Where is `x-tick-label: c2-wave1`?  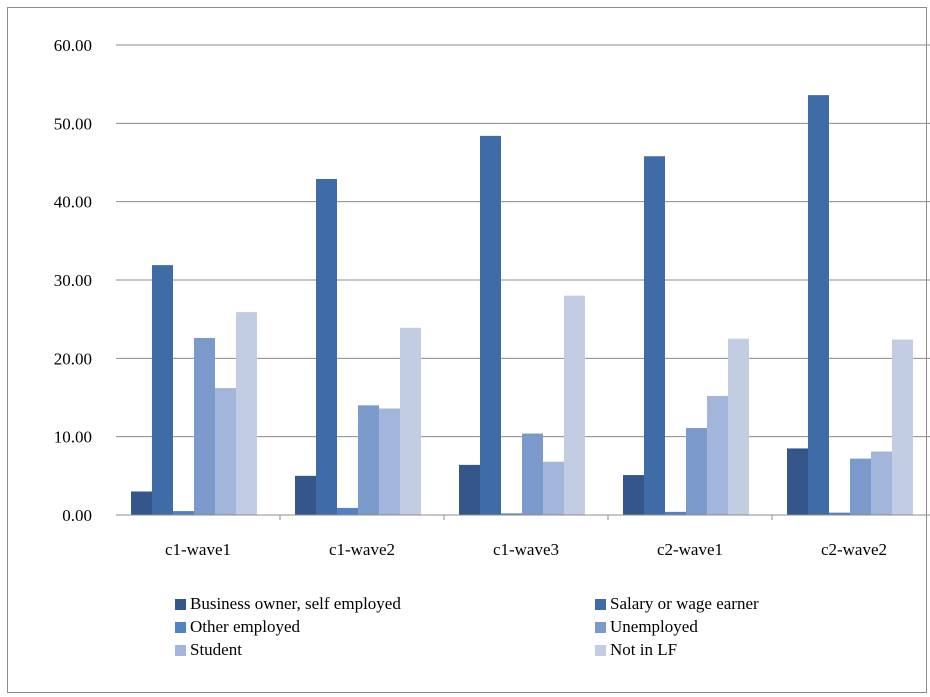 x-tick-label: c2-wave1 is located at coordinates (690, 549).